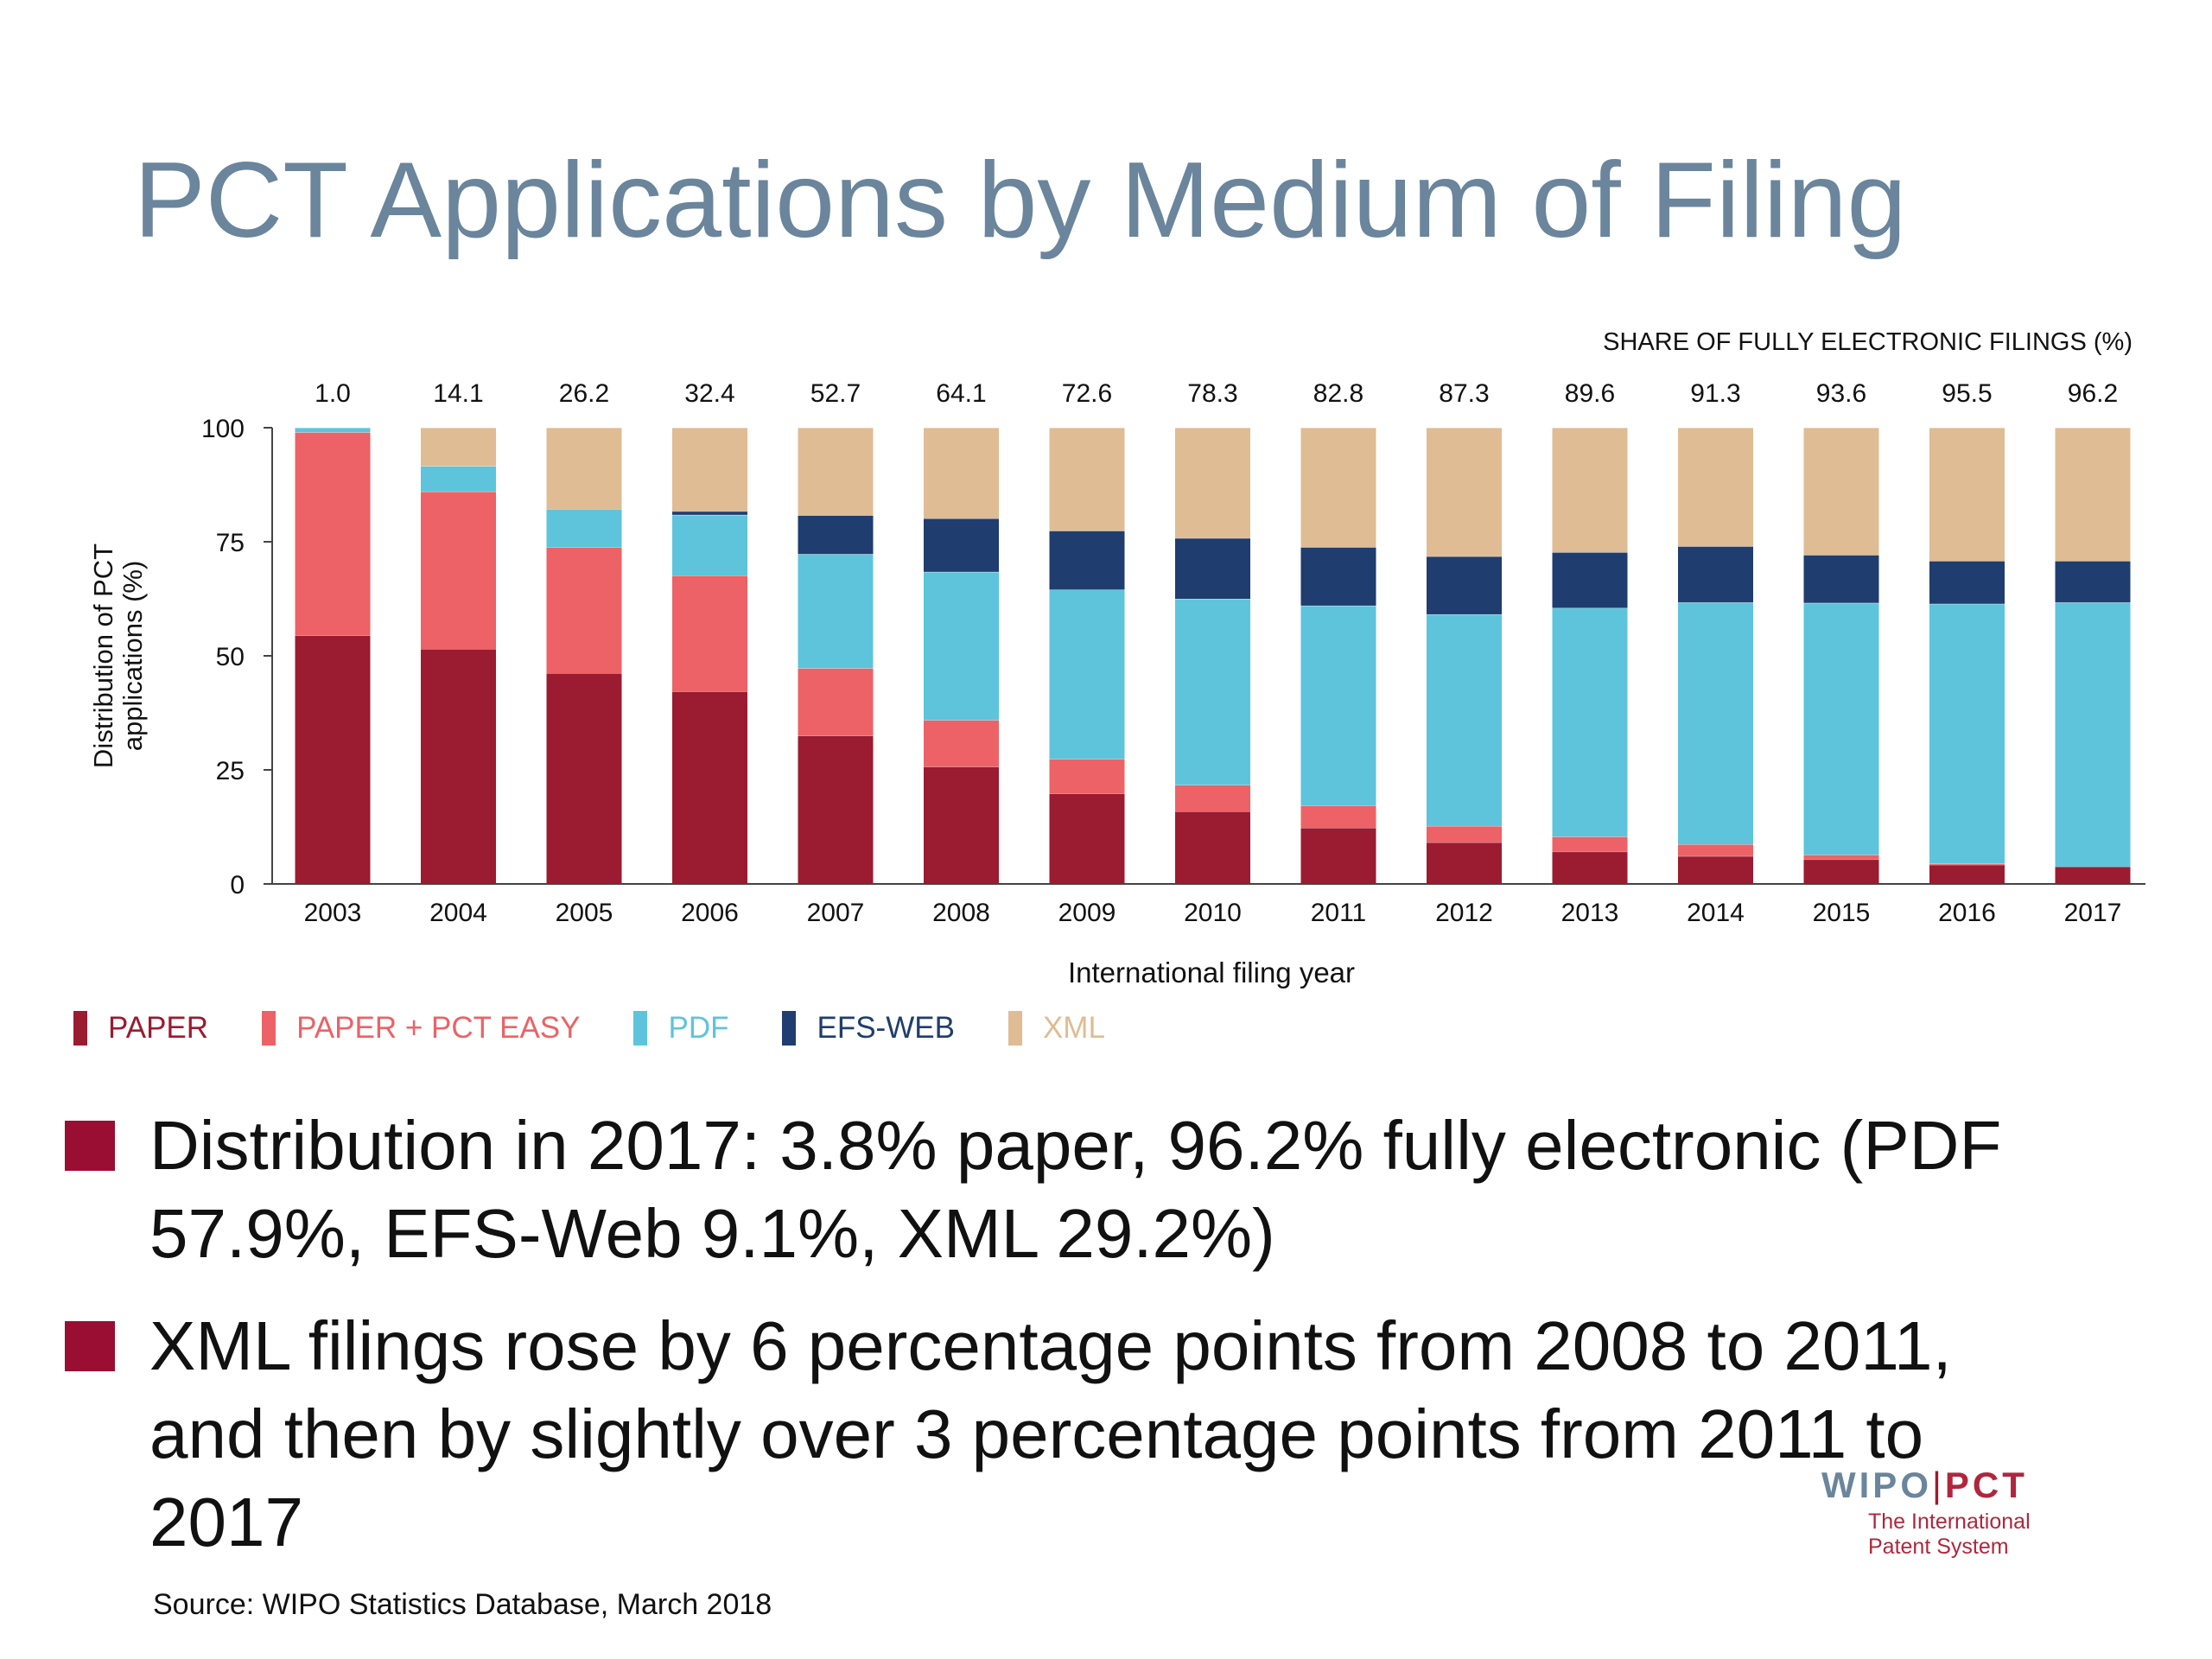 This screenshot has width=2212, height=1659. What do you see at coordinates (1590, 913) in the screenshot?
I see `x-tick-label: 2013` at bounding box center [1590, 913].